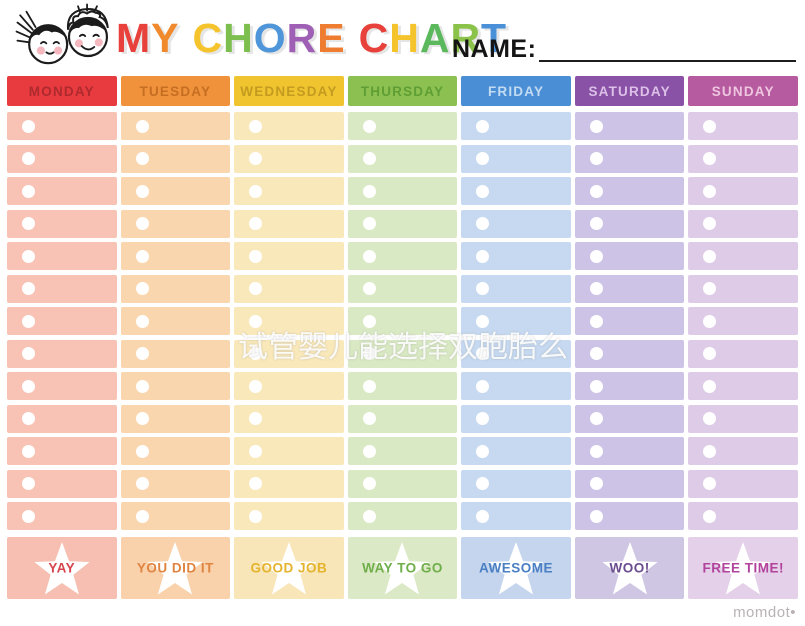 This screenshot has height=626, width=805. What do you see at coordinates (289, 91) in the screenshot?
I see `day-header-wednesday: WEDNESDAY` at bounding box center [289, 91].